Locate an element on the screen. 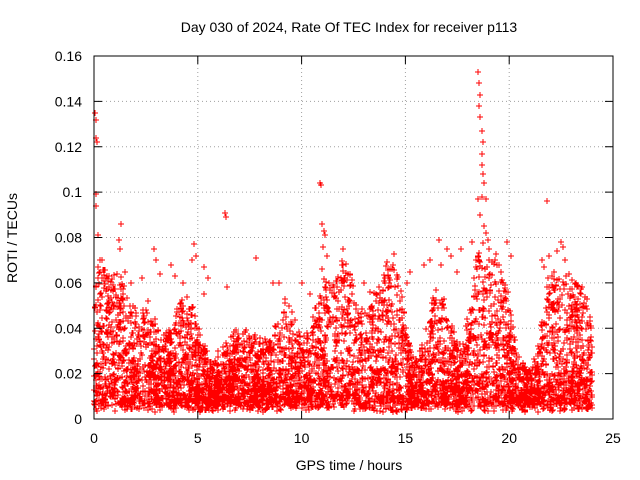 This screenshot has height=480, width=640. y-tick-label: 0.16 is located at coordinates (68, 56).